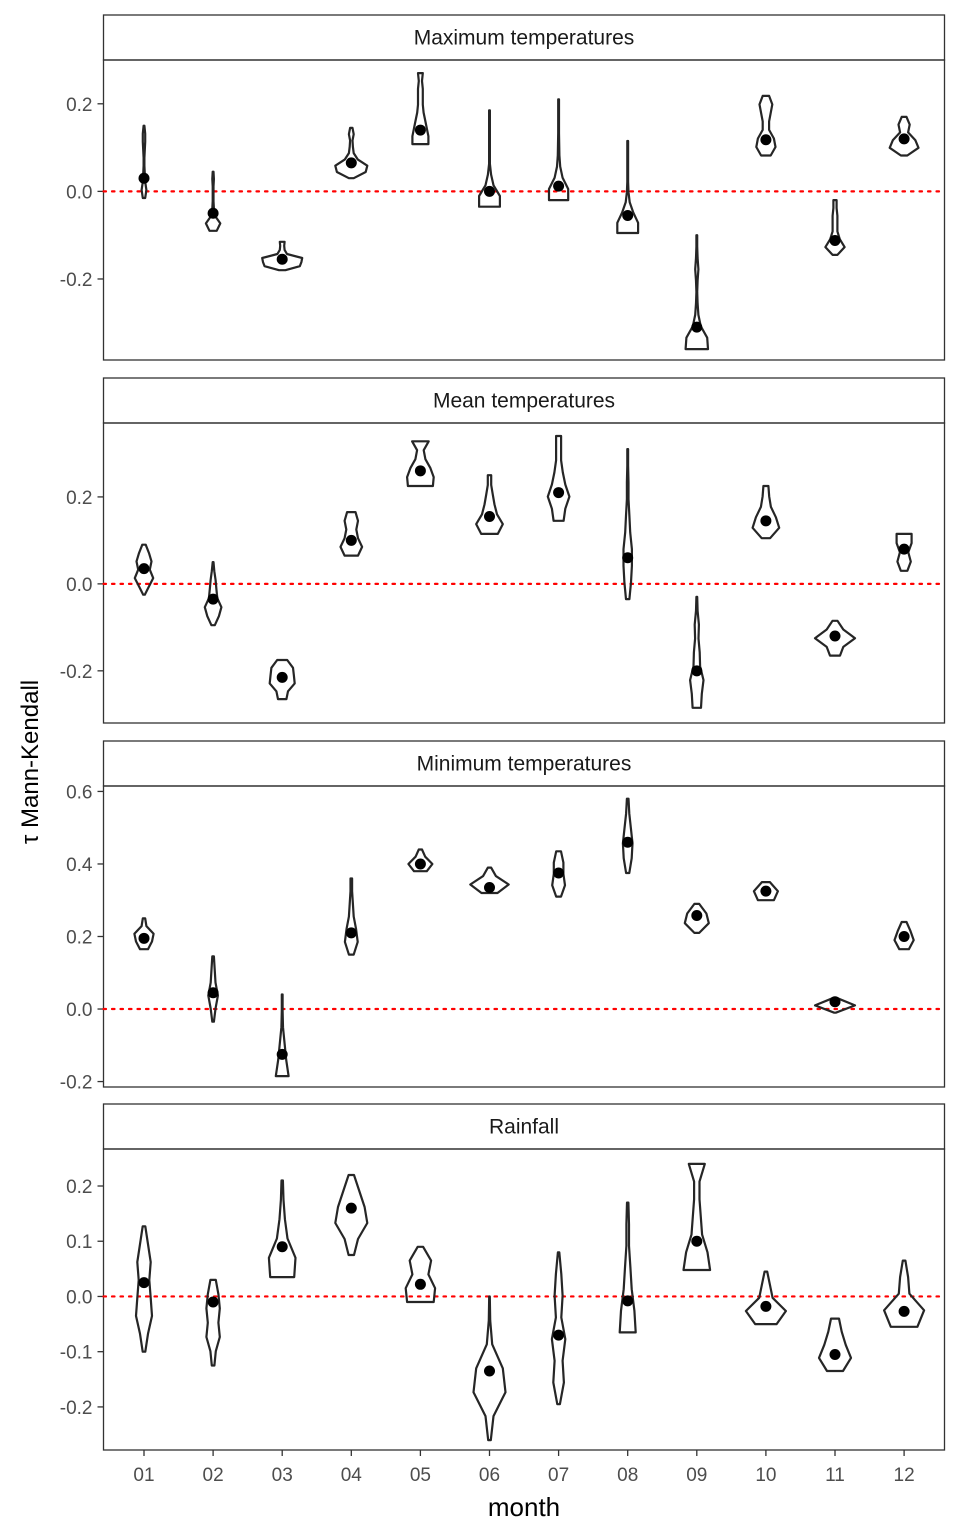  What do you see at coordinates (765, 1475) in the screenshot?
I see `x-tick-label: 10` at bounding box center [765, 1475].